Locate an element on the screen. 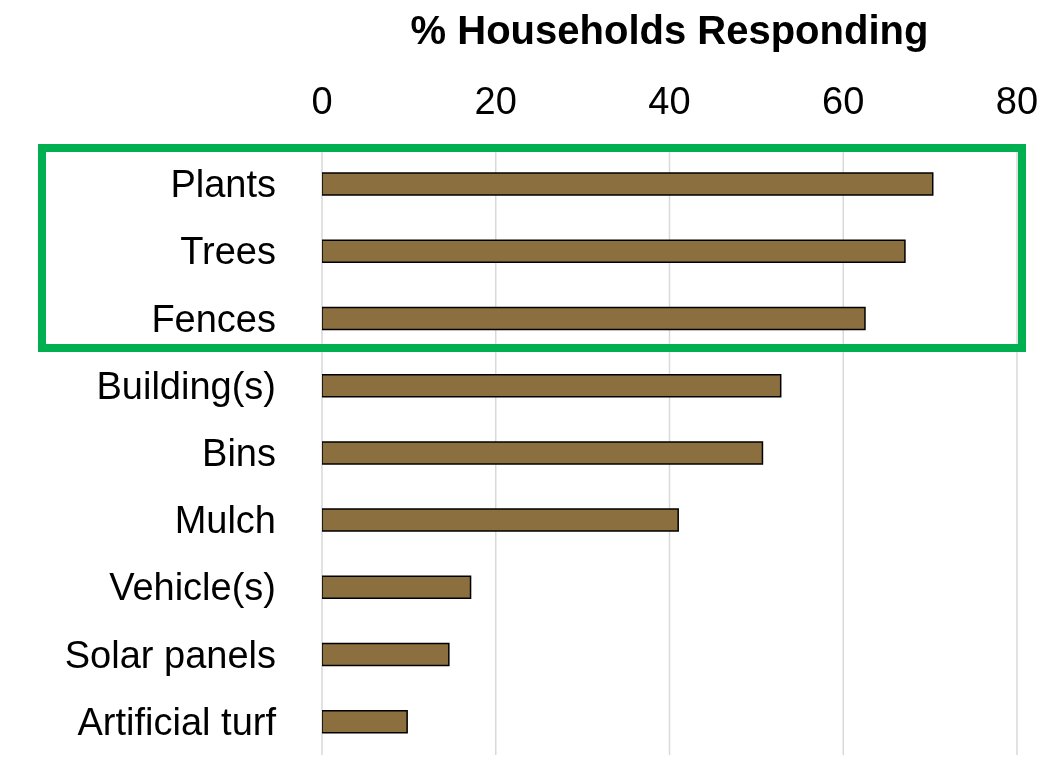  y-tick-label: Solar panels is located at coordinates (170, 654).